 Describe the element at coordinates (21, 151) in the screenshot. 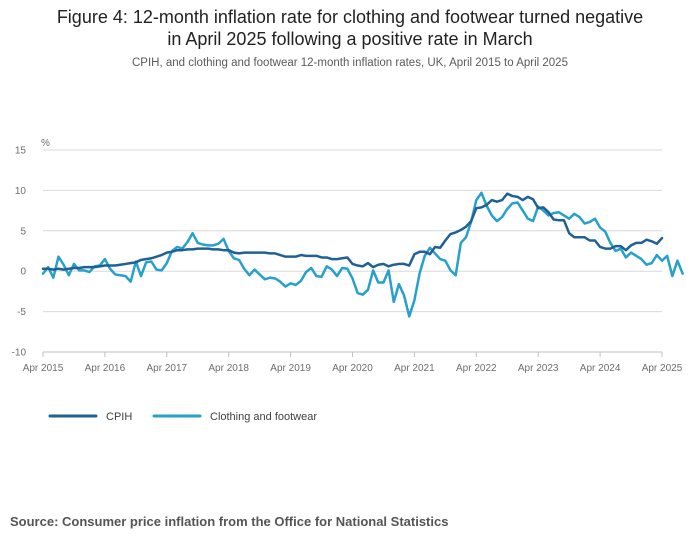

I see `y-tick-label: 15` at that location.